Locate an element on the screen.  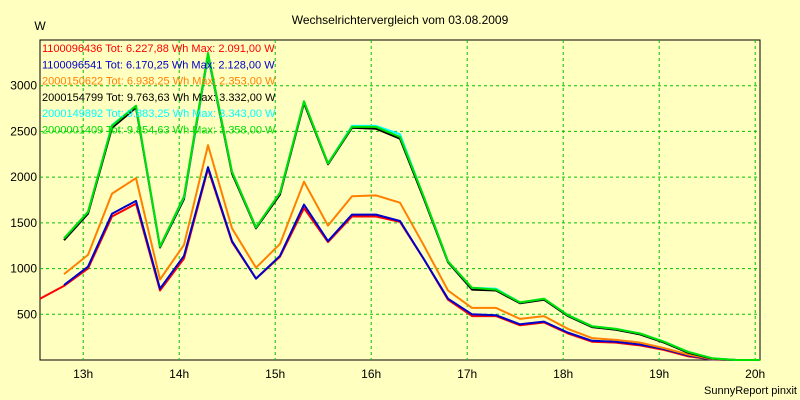
x-tick-label: 13h is located at coordinates (83, 374).